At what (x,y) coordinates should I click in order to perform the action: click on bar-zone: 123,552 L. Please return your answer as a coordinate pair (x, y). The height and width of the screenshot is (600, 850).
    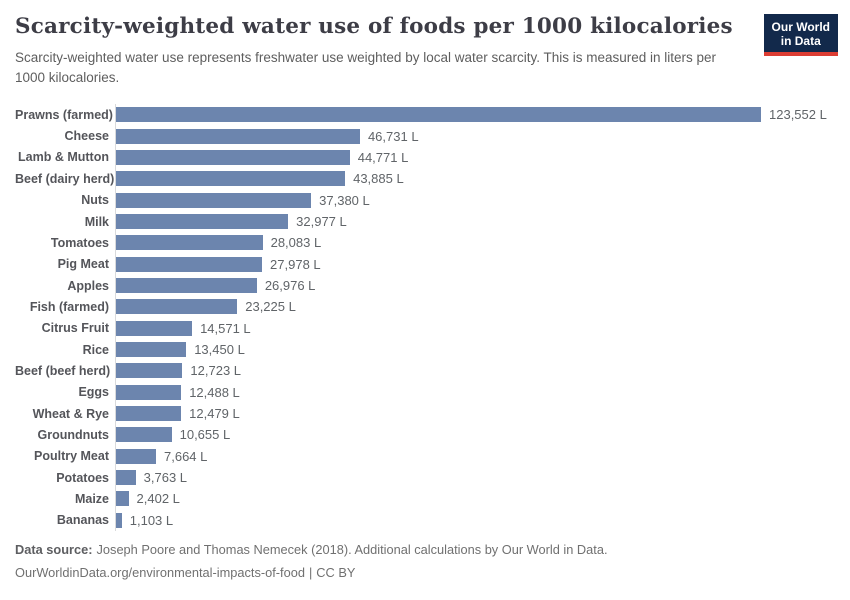
    Looking at the image, I should click on (471, 115).